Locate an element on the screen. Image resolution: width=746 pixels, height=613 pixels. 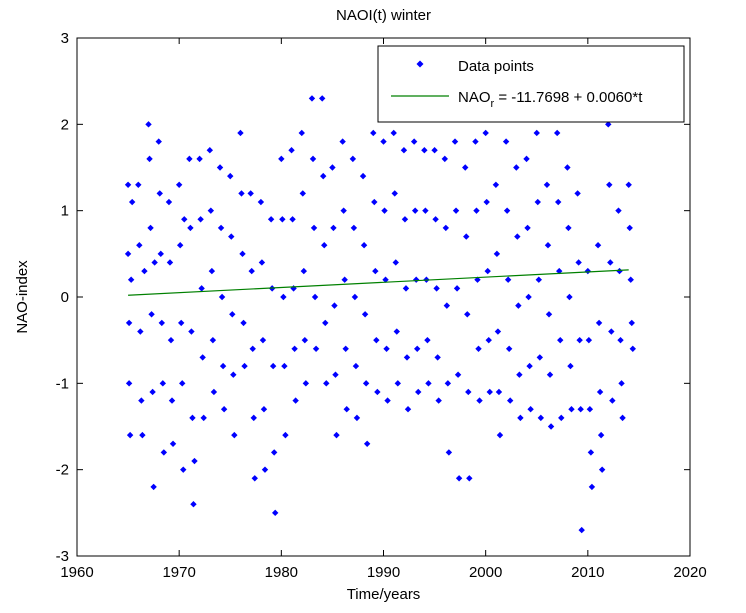
y-tick-label: -1 is located at coordinates (62, 383).